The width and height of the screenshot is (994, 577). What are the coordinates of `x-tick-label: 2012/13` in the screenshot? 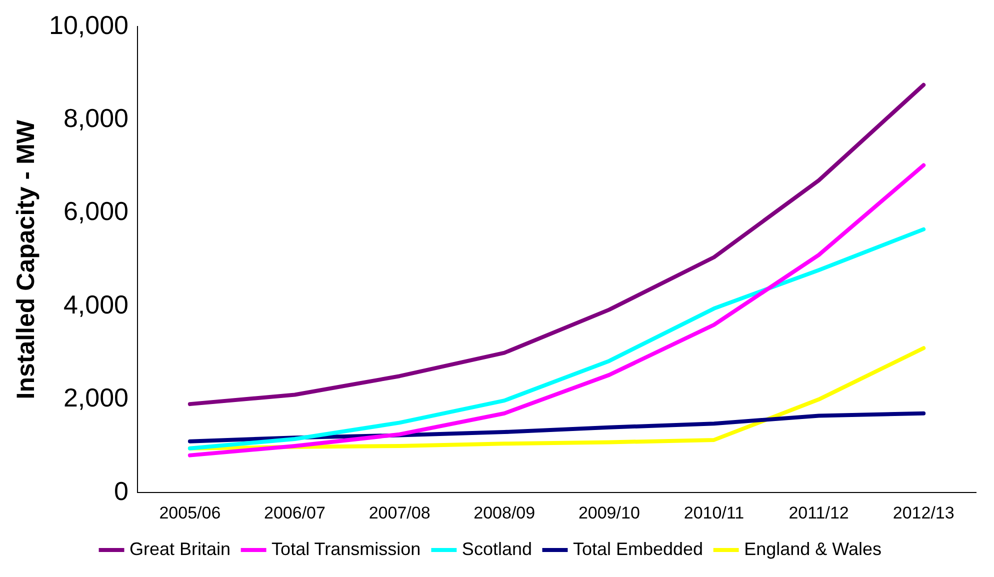 It's located at (923, 512).